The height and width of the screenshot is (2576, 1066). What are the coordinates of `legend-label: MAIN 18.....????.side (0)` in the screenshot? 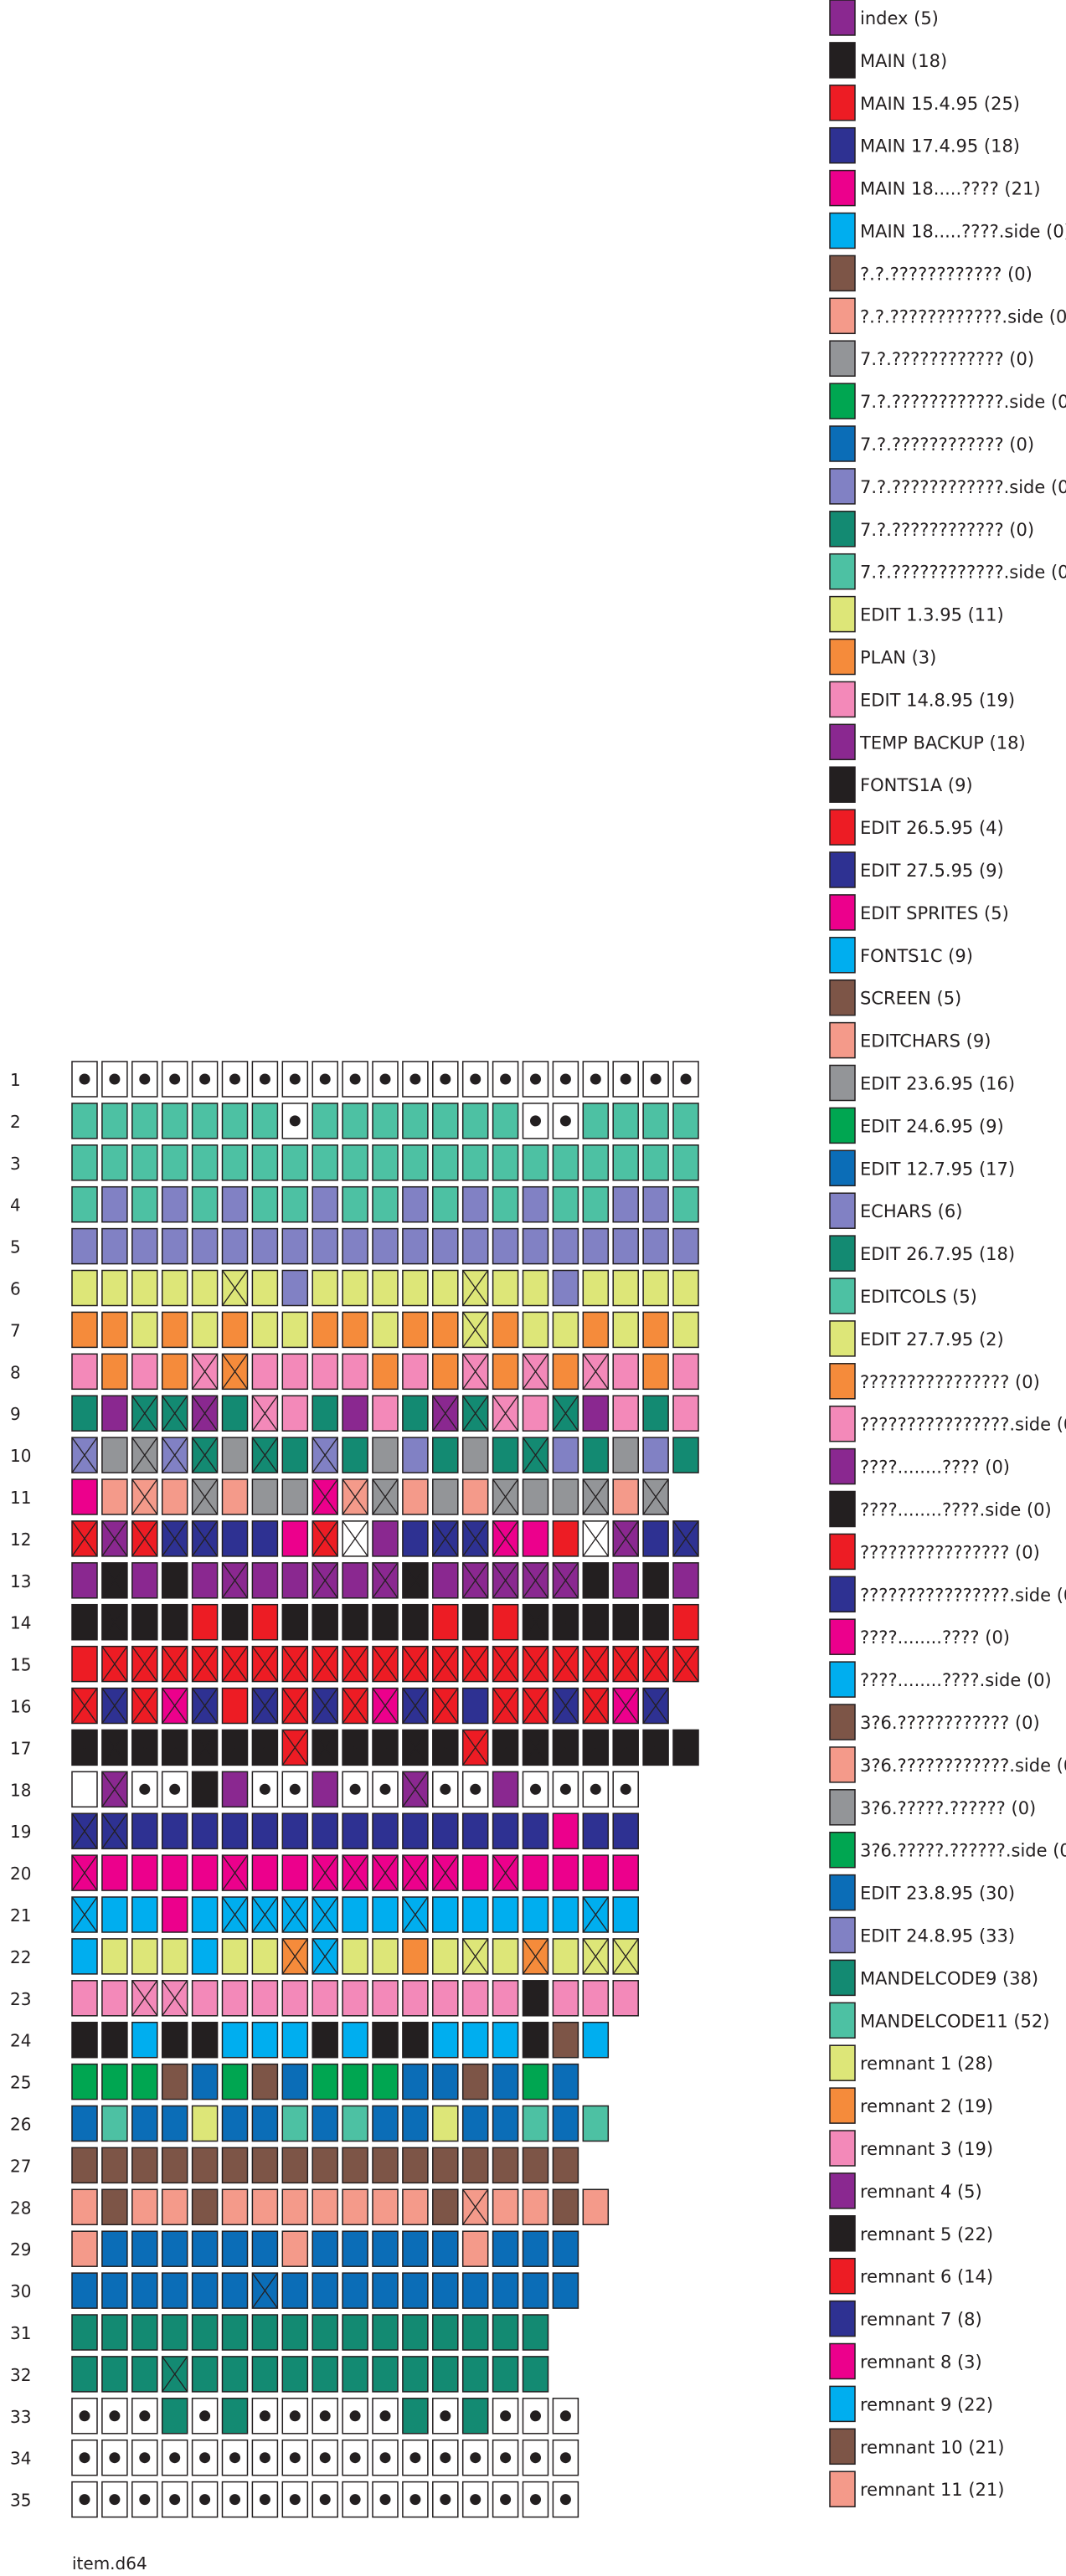 It's located at (963, 232).